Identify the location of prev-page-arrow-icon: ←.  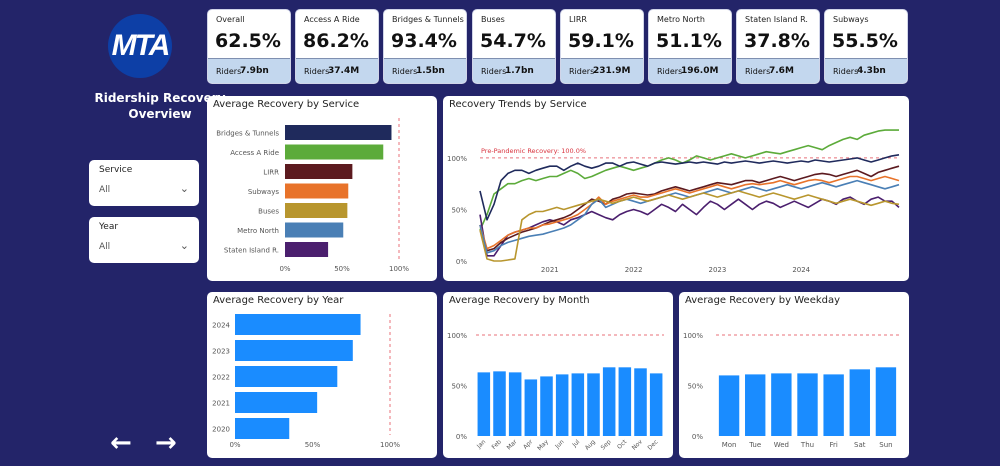
(121, 443).